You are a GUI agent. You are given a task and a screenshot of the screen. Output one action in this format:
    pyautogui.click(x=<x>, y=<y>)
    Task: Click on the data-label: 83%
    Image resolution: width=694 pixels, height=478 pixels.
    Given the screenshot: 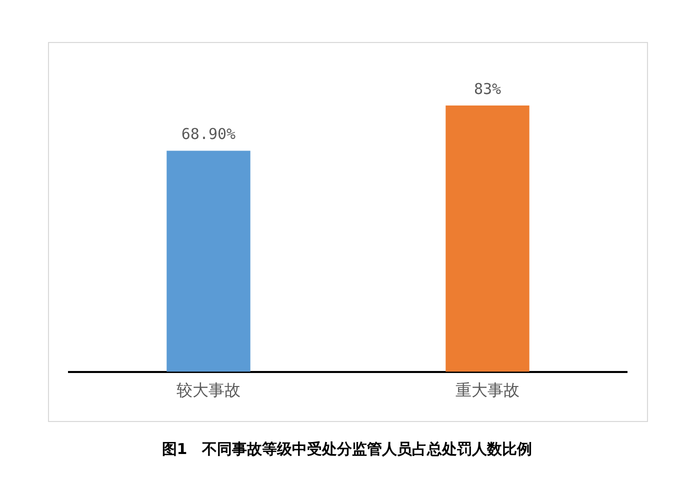 What is the action you would take?
    pyautogui.click(x=488, y=89)
    